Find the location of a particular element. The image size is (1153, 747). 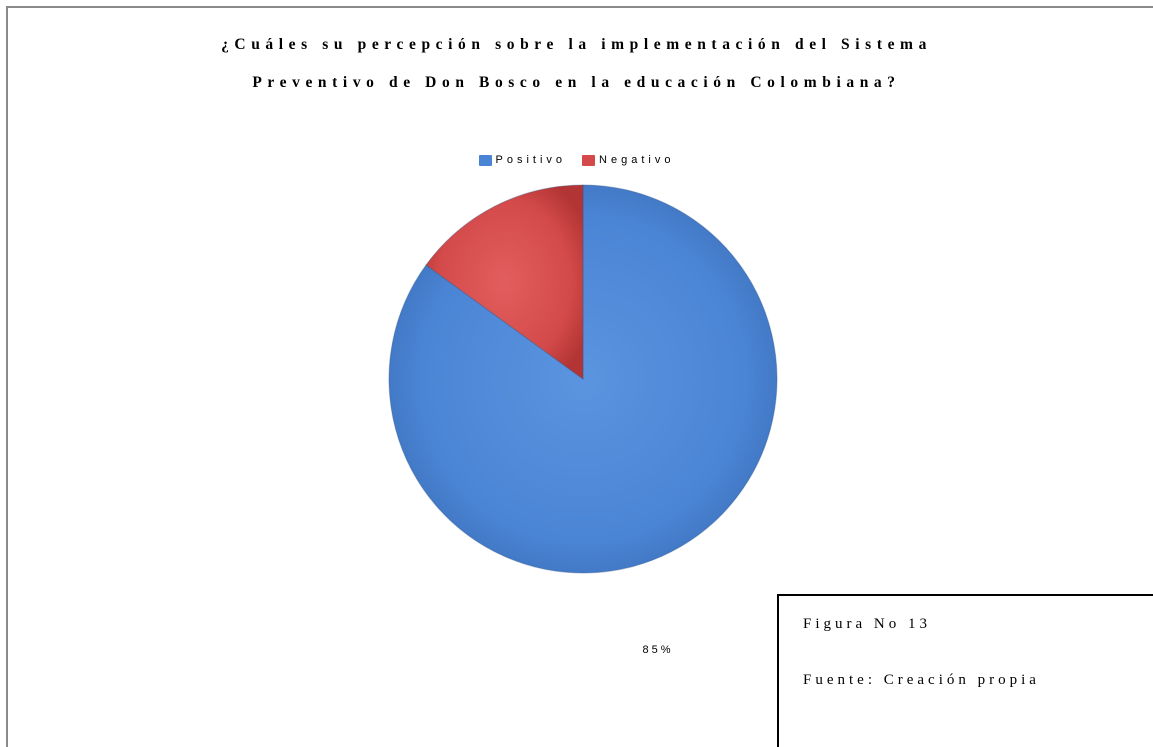

pie-data-label-positivo: 85% is located at coordinates (658, 650).